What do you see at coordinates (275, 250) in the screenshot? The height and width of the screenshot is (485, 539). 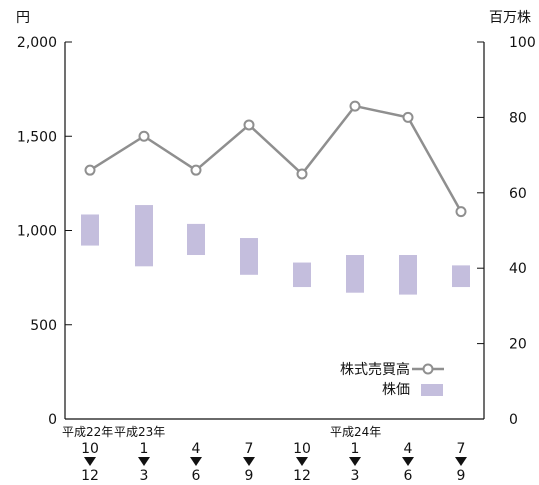 I see `price-range-bars` at bounding box center [275, 250].